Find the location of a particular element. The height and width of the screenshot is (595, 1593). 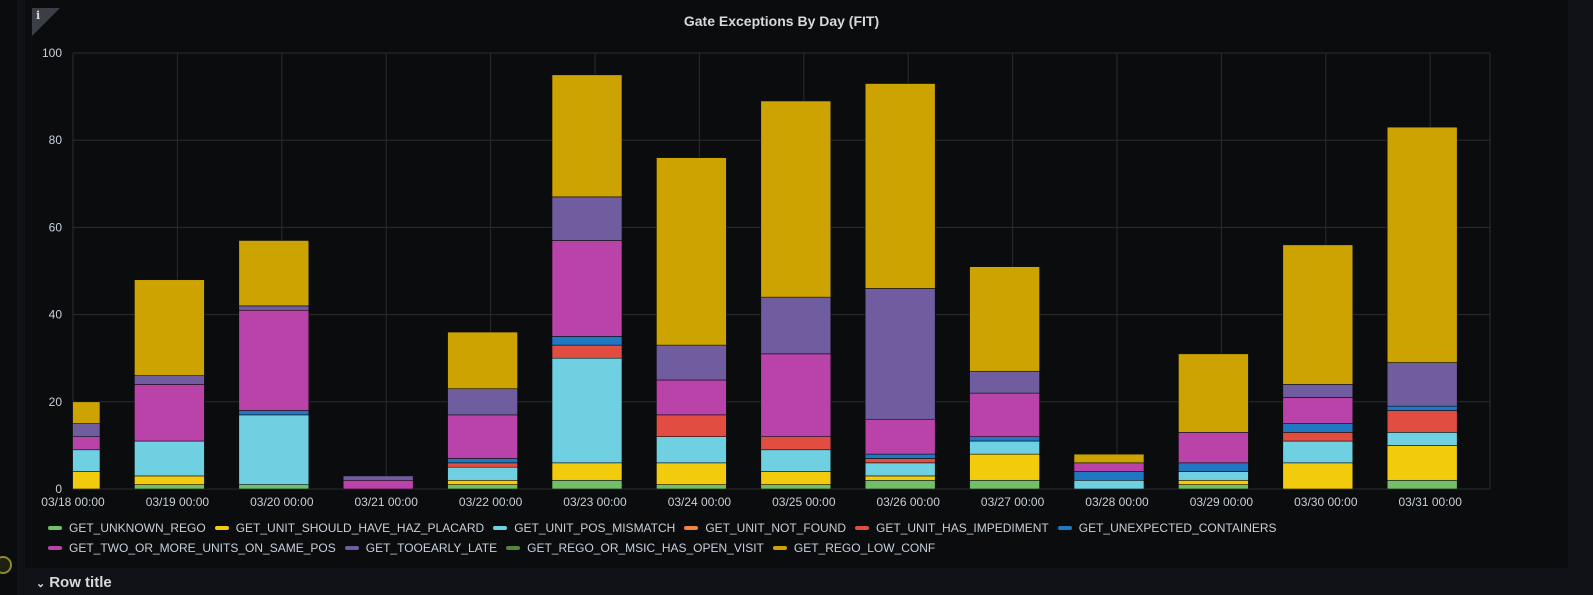

x-tick-label: 03/24 00:00 is located at coordinates (700, 502).